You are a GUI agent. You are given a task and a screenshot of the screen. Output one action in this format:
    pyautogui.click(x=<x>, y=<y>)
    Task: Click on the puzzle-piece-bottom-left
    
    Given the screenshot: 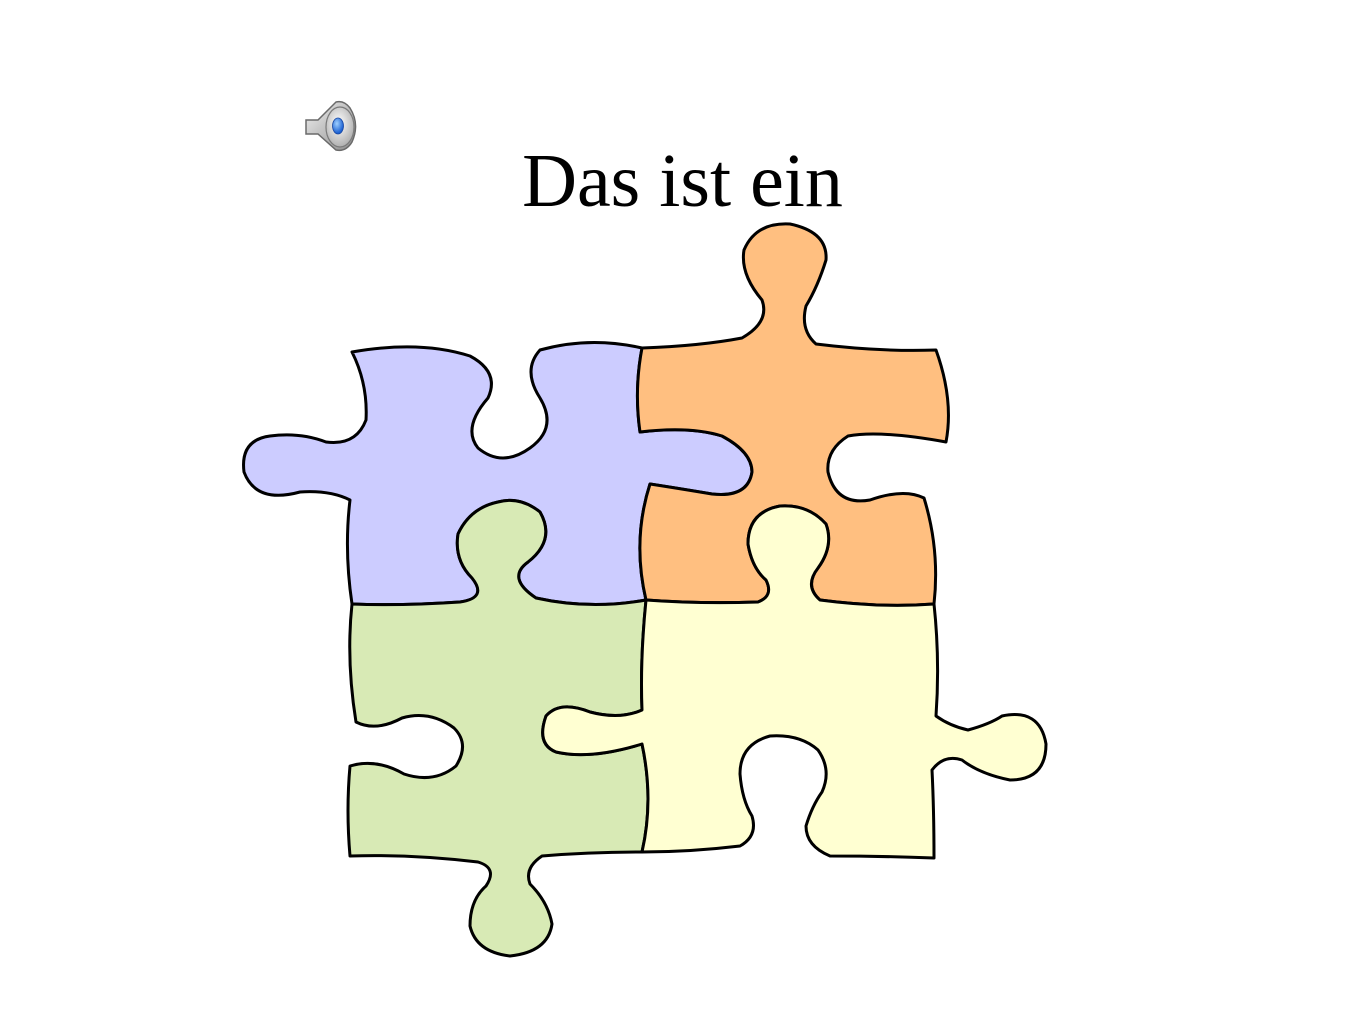 What is the action you would take?
    pyautogui.click(x=498, y=728)
    